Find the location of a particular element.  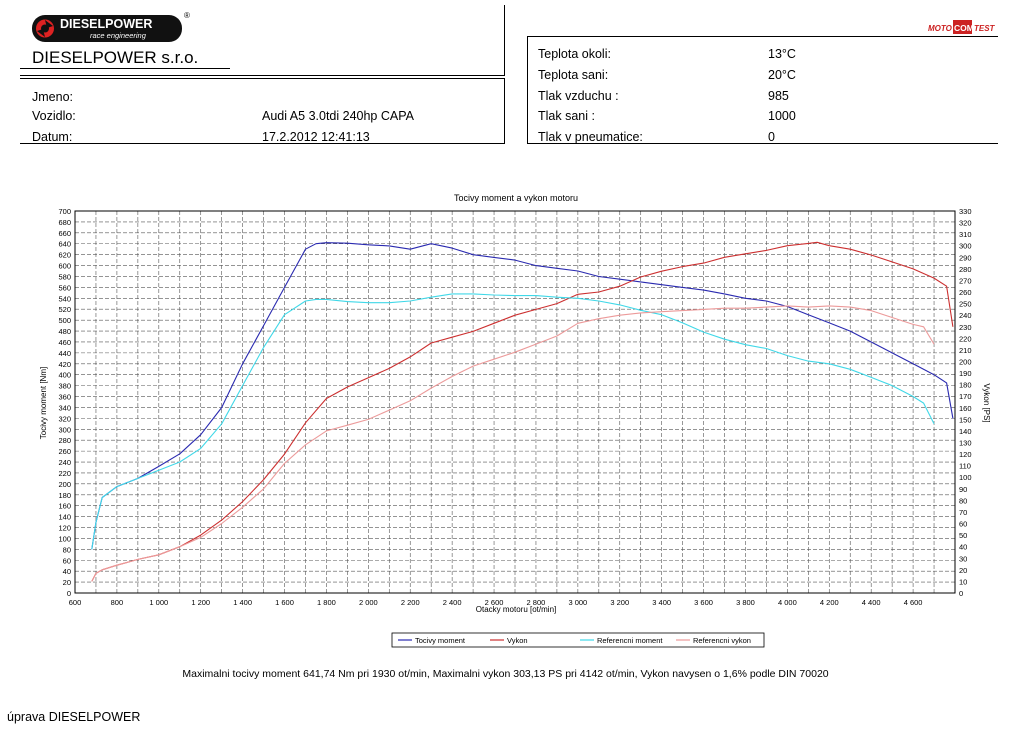

condition-label: Tlak vzduchu : is located at coordinates (578, 96).